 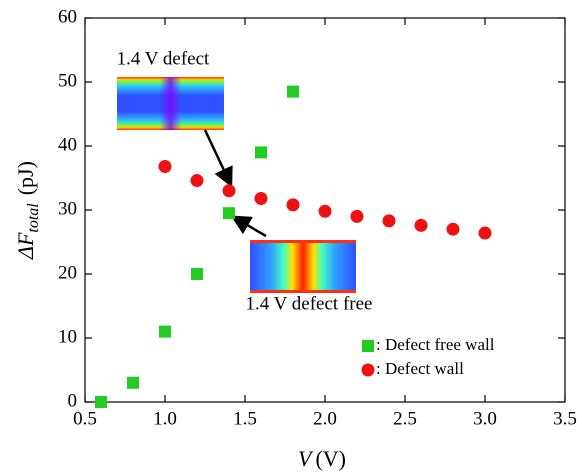 What do you see at coordinates (322, 458) in the screenshot?
I see `x-axis-label: V (V)` at bounding box center [322, 458].